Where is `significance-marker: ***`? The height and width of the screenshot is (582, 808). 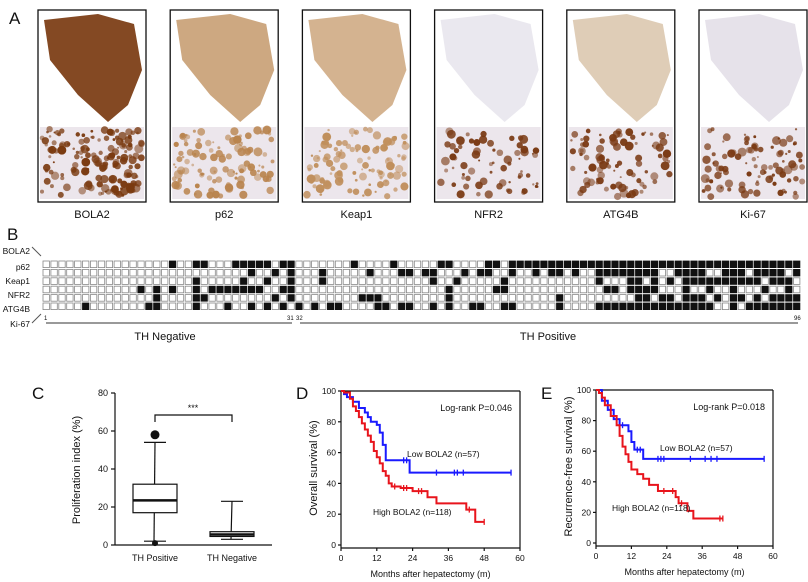
significance-marker: *** is located at coordinates (193, 408).